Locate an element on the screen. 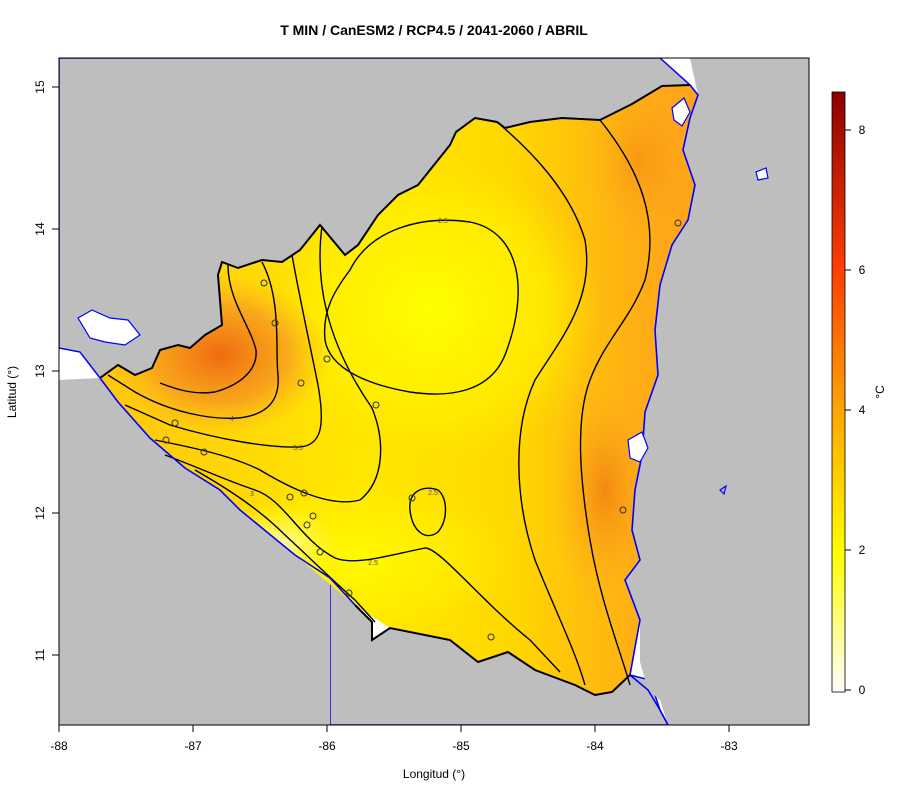  colorbar-tick-label: 8 is located at coordinates (862, 130).